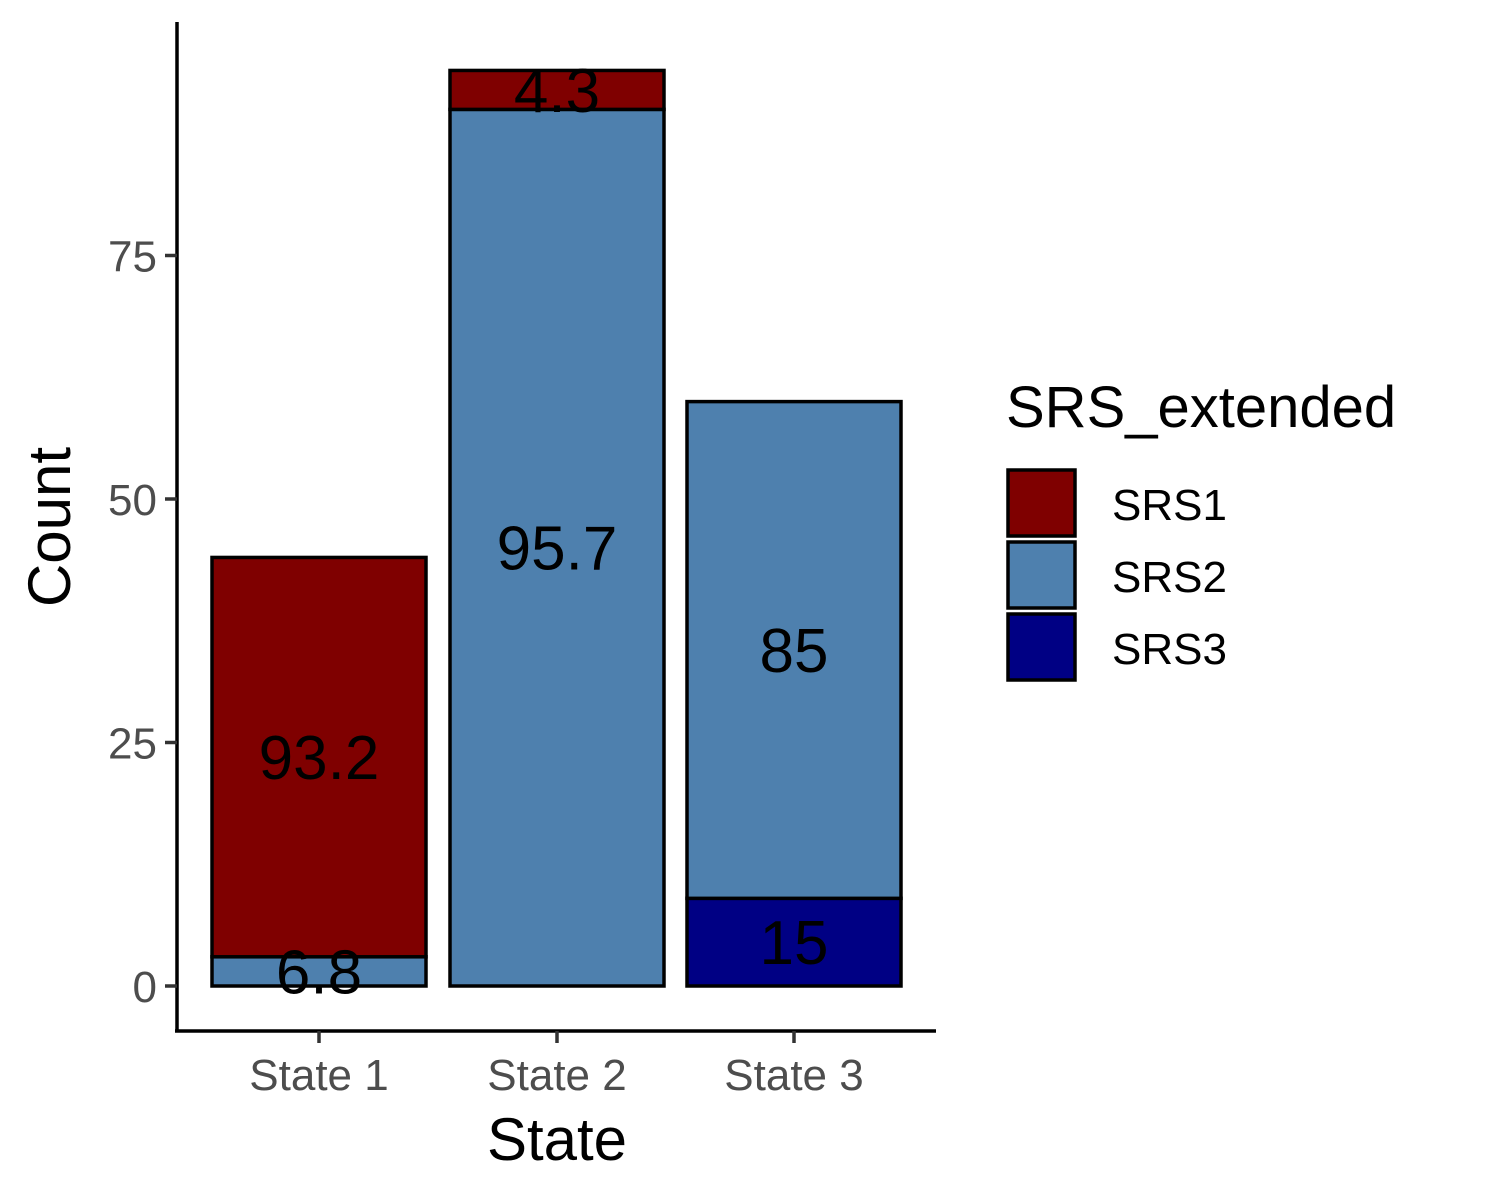 The width and height of the screenshot is (1500, 1200). I want to click on legend-key-srs3, so click(1041, 647).